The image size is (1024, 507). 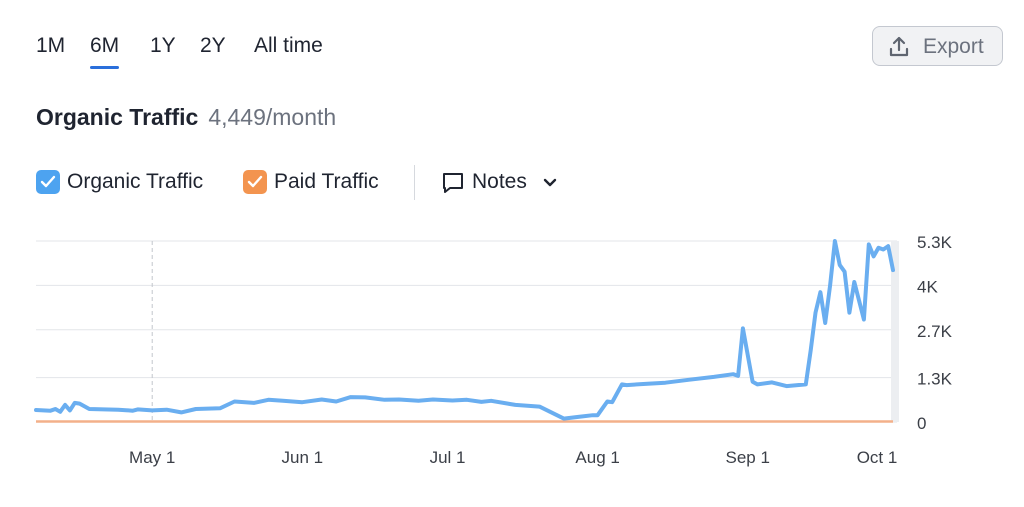 I want to click on legend-organic-label: Organic Traffic, so click(x=135, y=181).